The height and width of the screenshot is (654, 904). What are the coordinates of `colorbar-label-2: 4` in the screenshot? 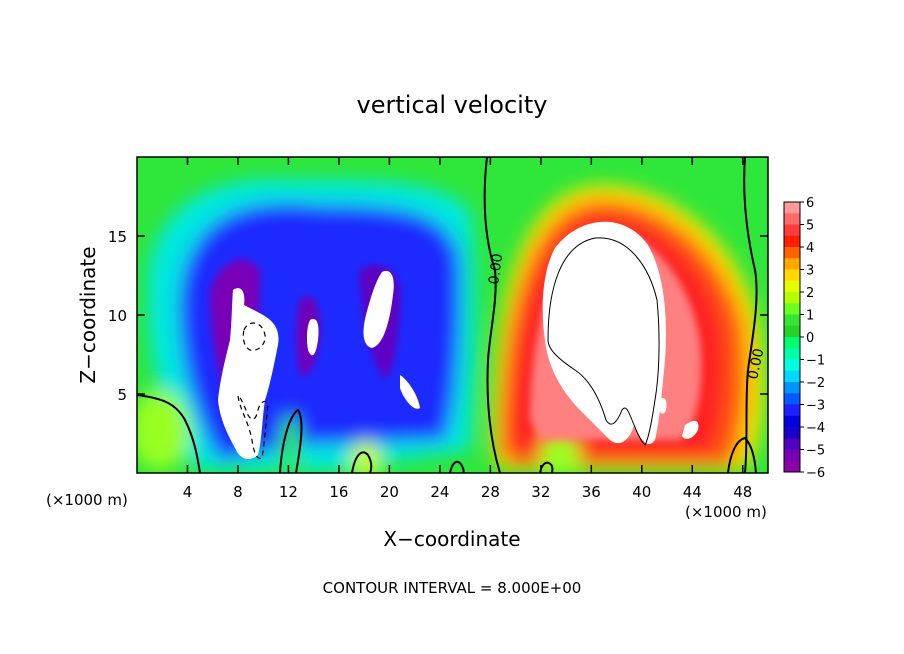 It's located at (810, 248).